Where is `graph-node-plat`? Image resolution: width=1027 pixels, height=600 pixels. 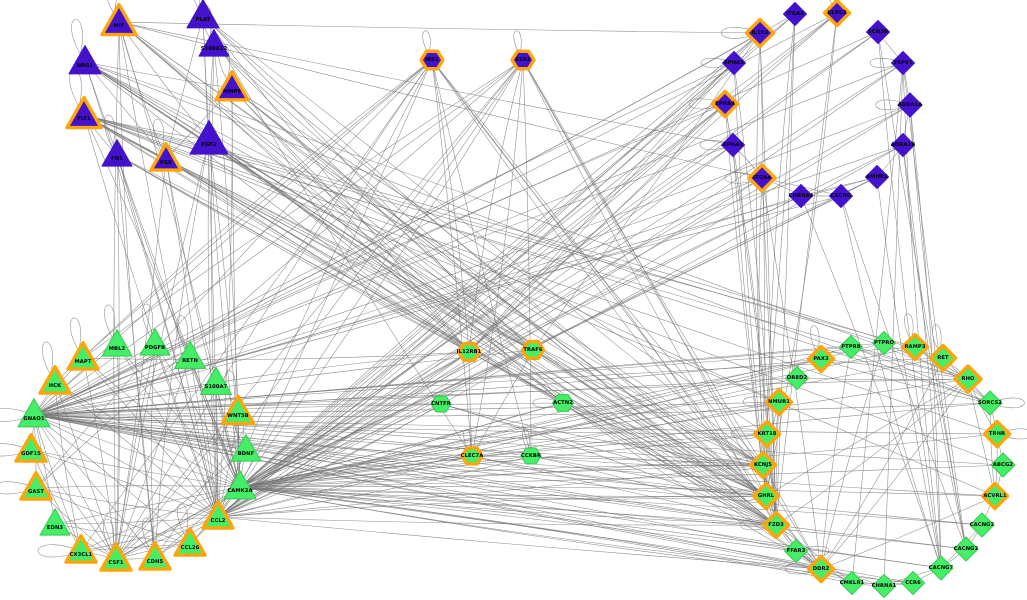 graph-node-plat is located at coordinates (203, 14).